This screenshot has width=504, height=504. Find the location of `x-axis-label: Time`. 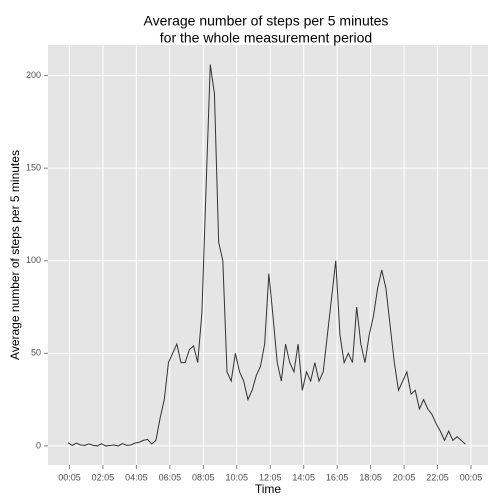

x-axis-label: Time is located at coordinates (268, 489).